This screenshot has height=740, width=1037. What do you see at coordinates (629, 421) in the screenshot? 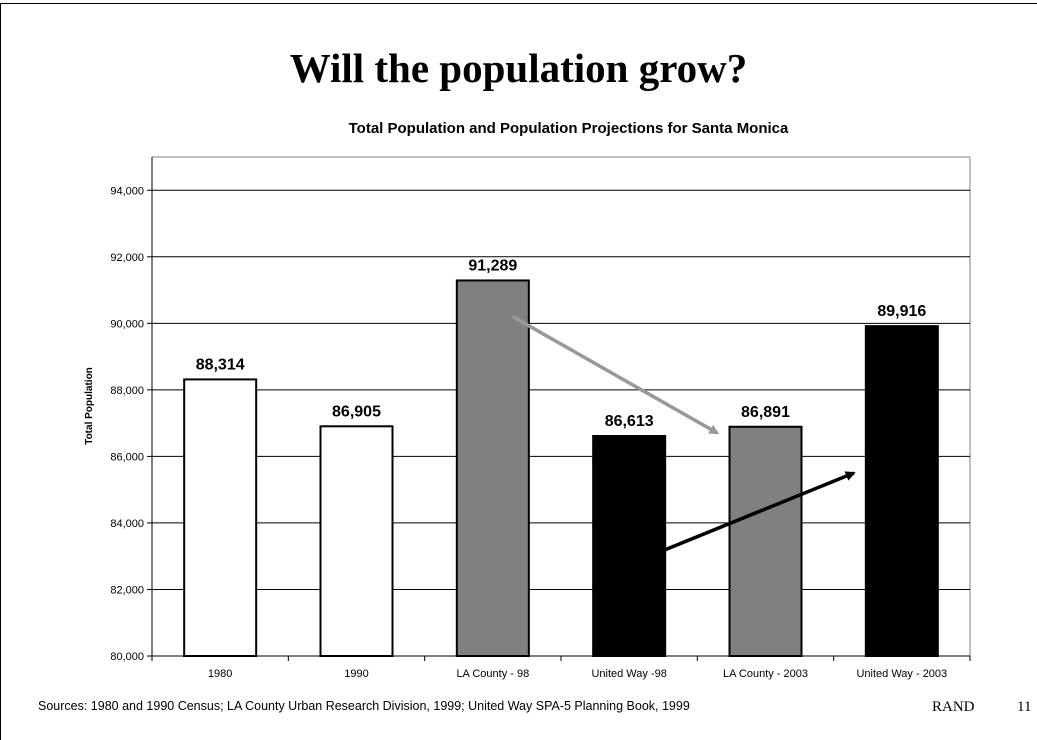
I see `data-label: 86,613` at bounding box center [629, 421].